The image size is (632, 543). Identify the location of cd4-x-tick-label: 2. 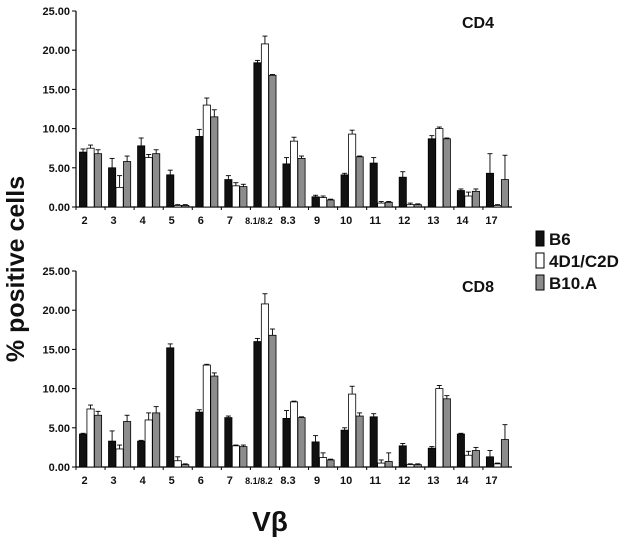
(84, 221).